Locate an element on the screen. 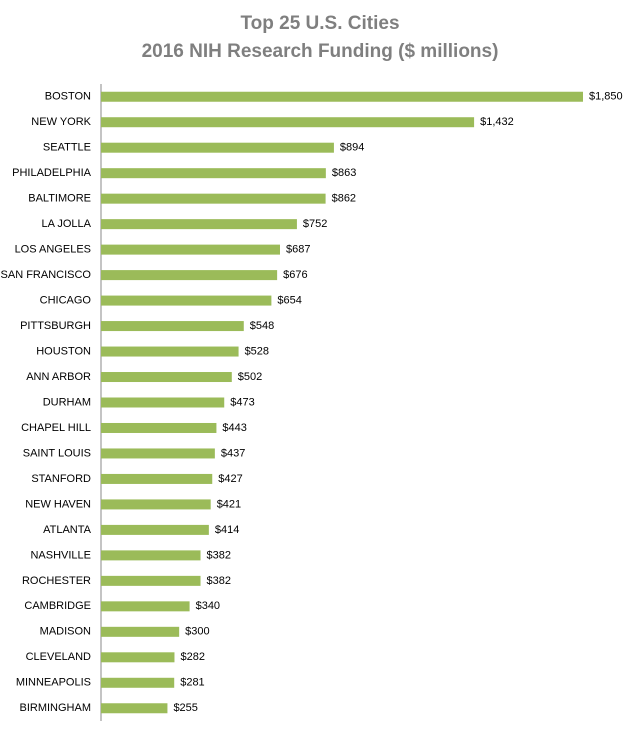  chart-subtitle: 2016 NIH Research Funding ($ millions) is located at coordinates (320, 51).